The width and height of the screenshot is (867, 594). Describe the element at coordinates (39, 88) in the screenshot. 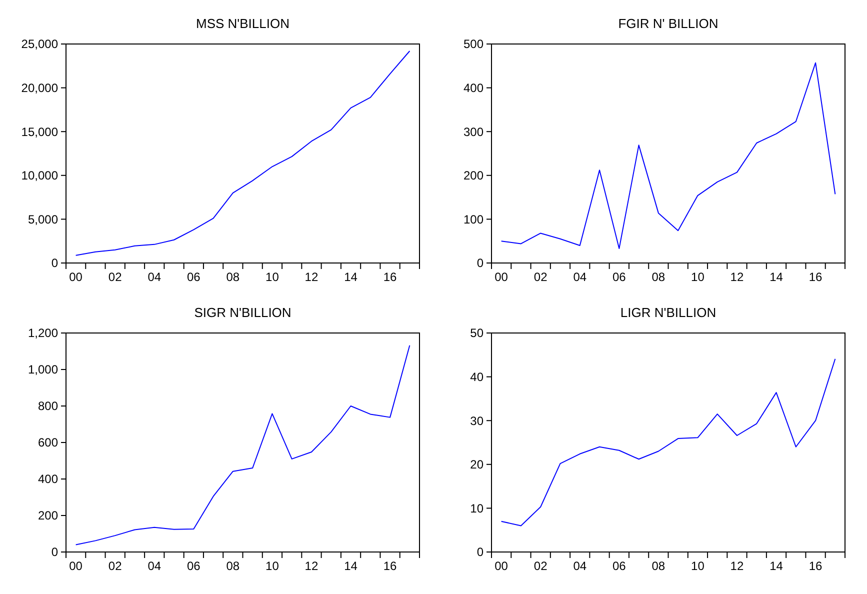

I see `y-tick-label: 20,000` at that location.